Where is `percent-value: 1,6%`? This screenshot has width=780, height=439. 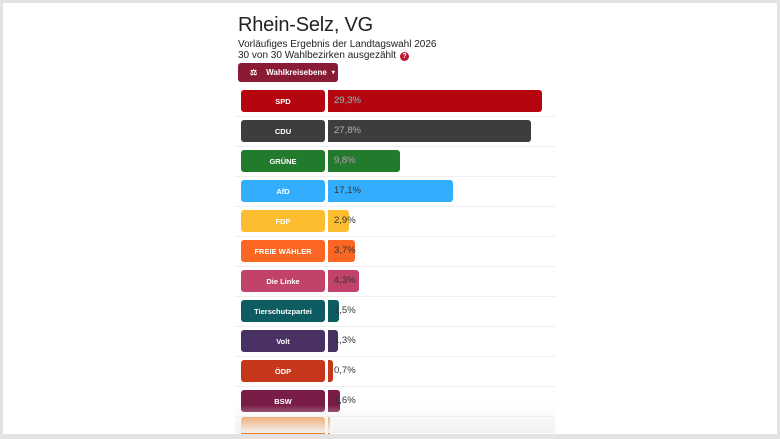 percent-value: 1,6% is located at coordinates (345, 400).